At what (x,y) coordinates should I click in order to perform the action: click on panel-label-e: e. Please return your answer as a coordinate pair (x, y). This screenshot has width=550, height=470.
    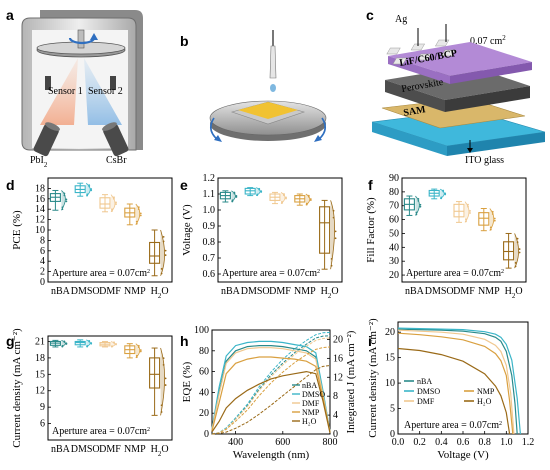
    Looking at the image, I should click on (184, 185).